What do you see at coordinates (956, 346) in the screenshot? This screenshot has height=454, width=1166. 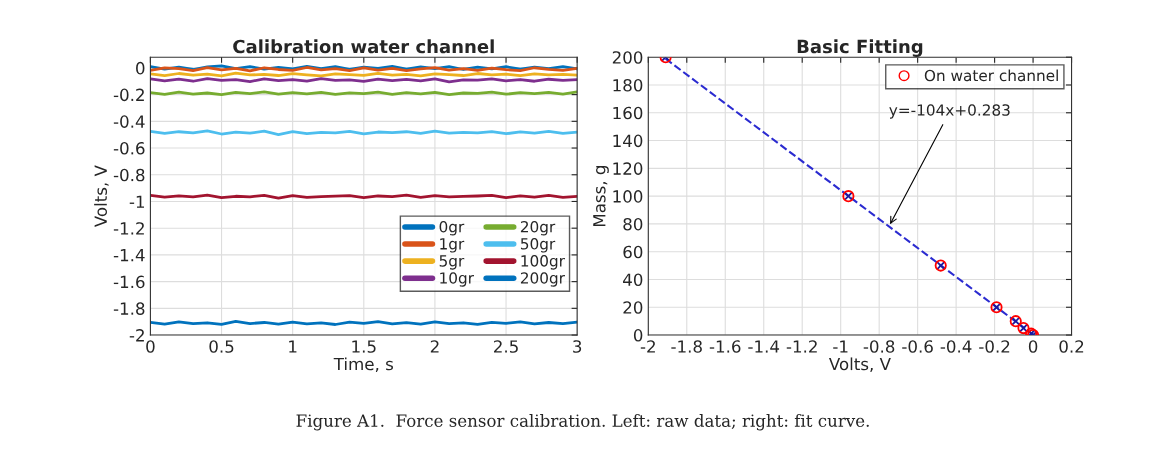 I see `x-tick-label: -0.4` at bounding box center [956, 346].